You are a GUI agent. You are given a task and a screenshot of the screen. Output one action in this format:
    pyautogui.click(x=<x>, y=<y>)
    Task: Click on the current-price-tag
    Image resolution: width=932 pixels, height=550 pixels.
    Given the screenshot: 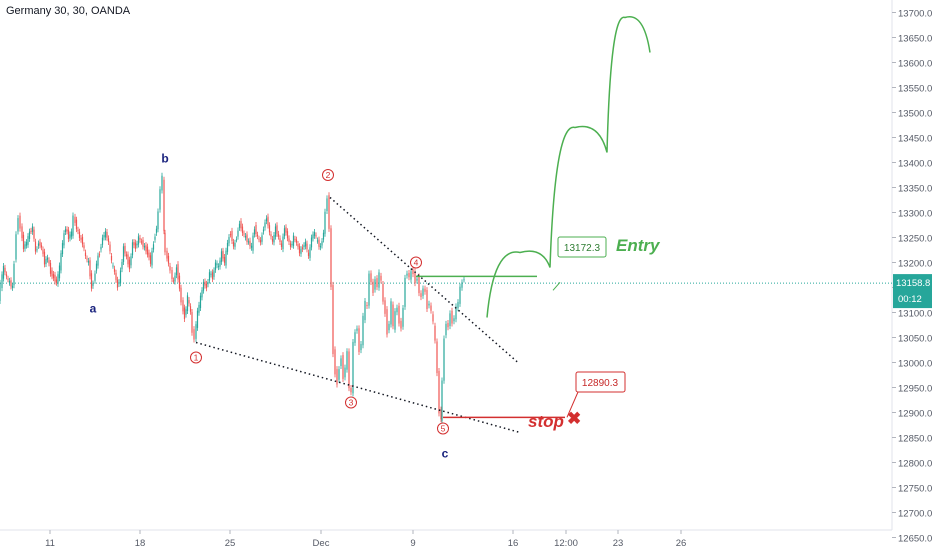 What is the action you would take?
    pyautogui.click(x=912, y=291)
    